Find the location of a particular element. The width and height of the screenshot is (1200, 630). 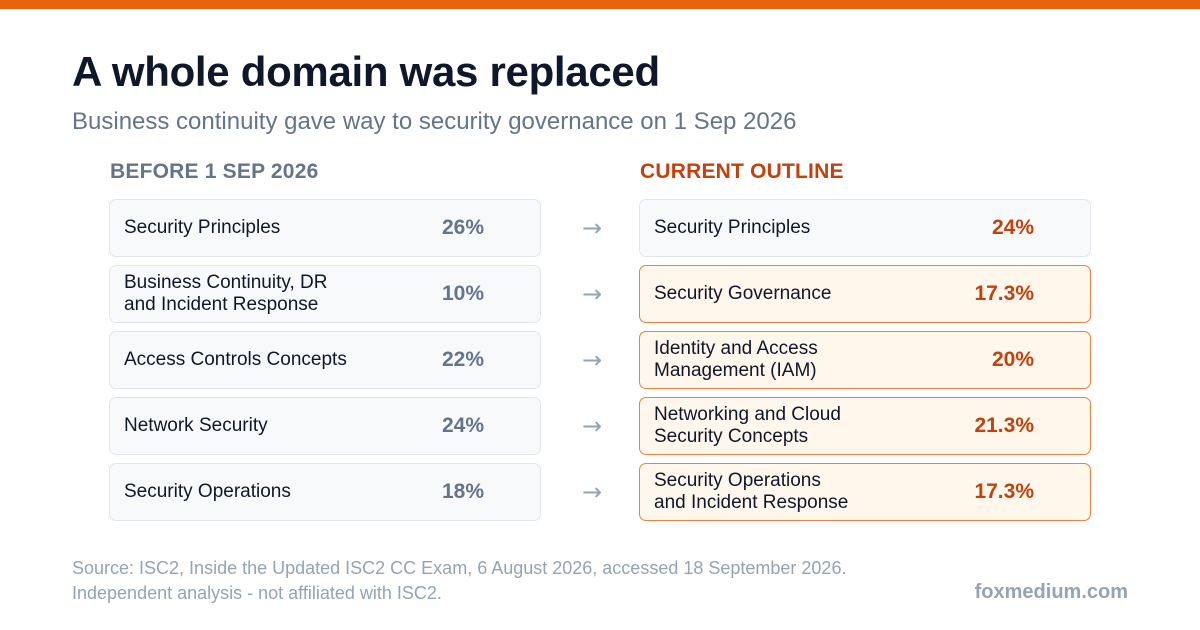

before-domain-weight: 10% is located at coordinates (462, 293).